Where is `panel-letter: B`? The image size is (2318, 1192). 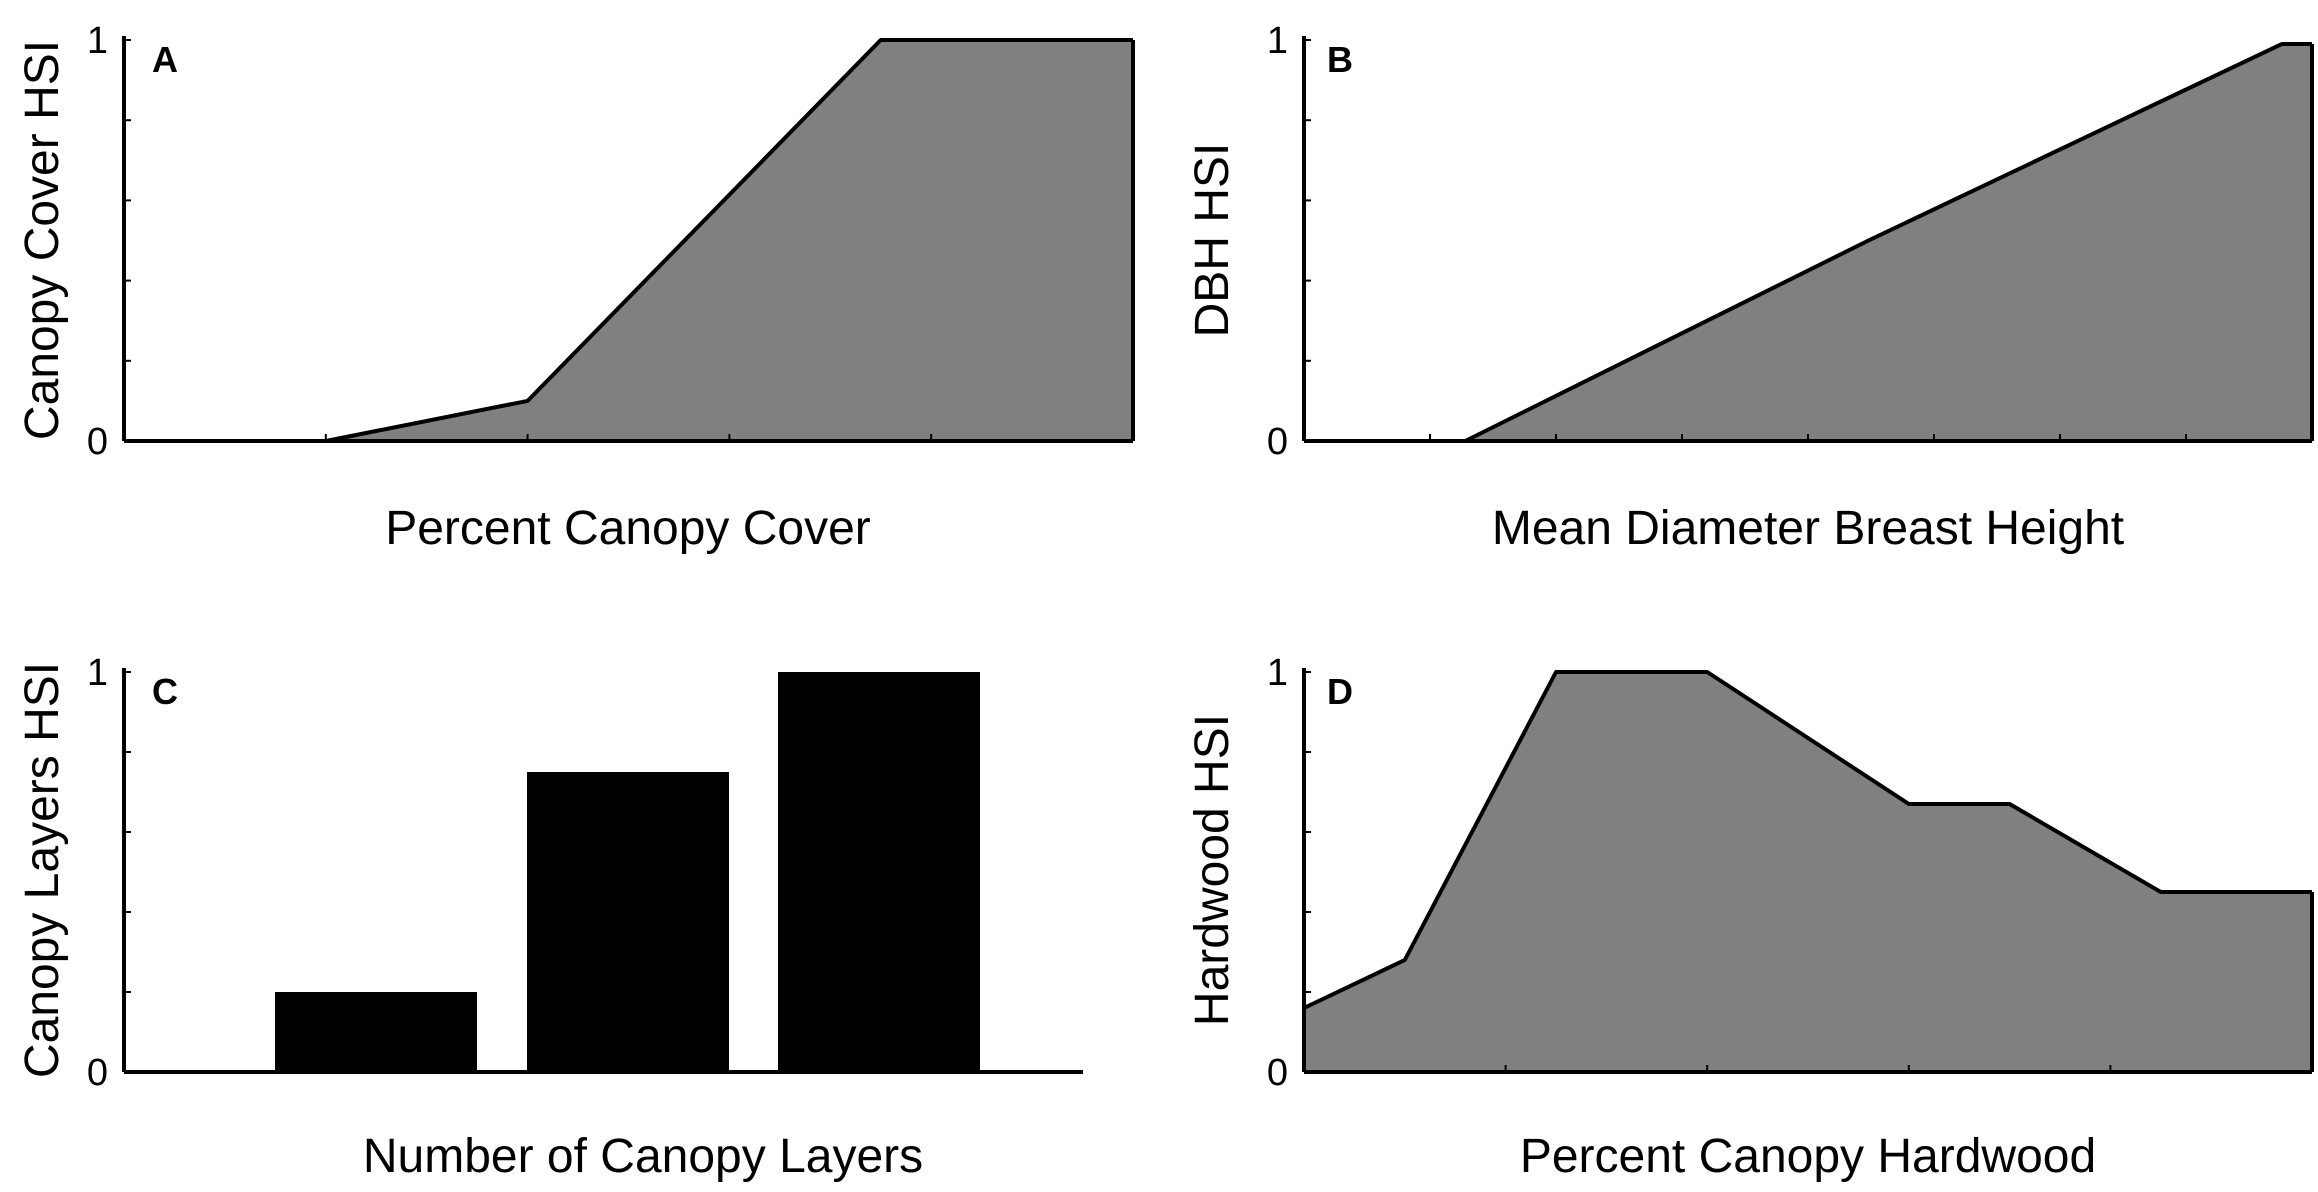
panel-letter: B is located at coordinates (1340, 59).